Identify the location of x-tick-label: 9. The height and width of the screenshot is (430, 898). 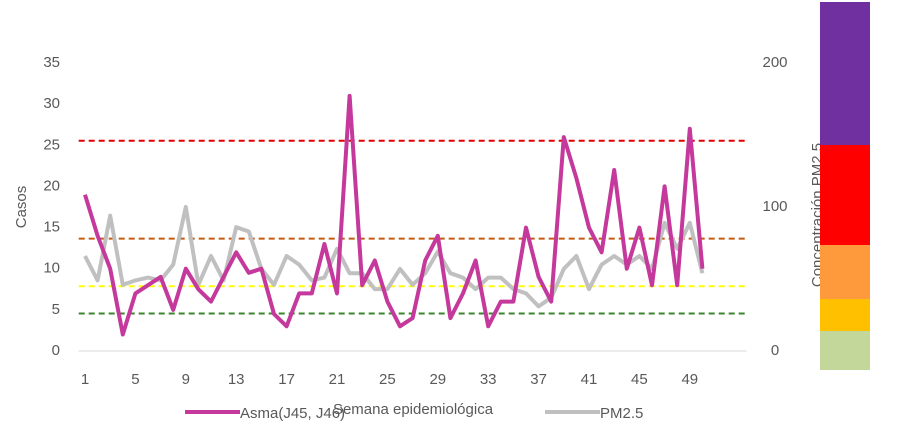
(186, 379).